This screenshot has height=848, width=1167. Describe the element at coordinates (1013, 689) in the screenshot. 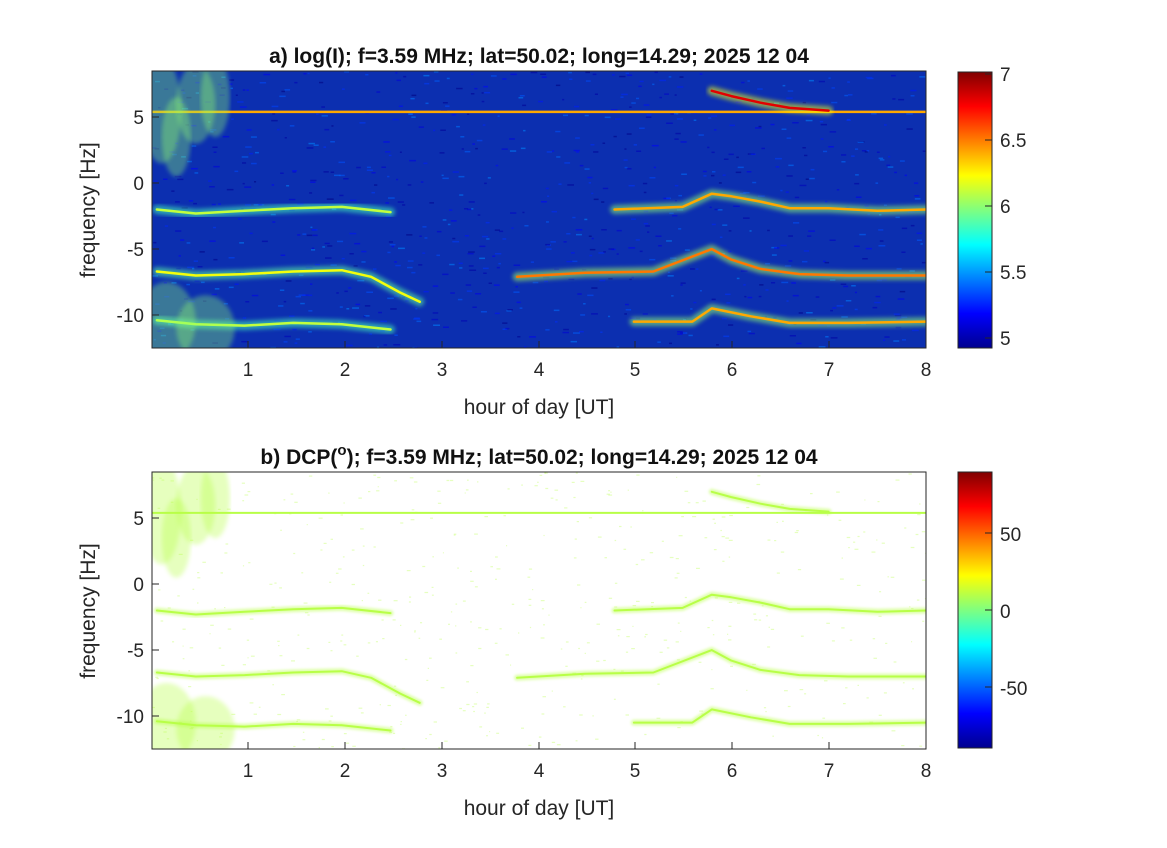

I see `panel-b-colorbar-tick: -50` at that location.